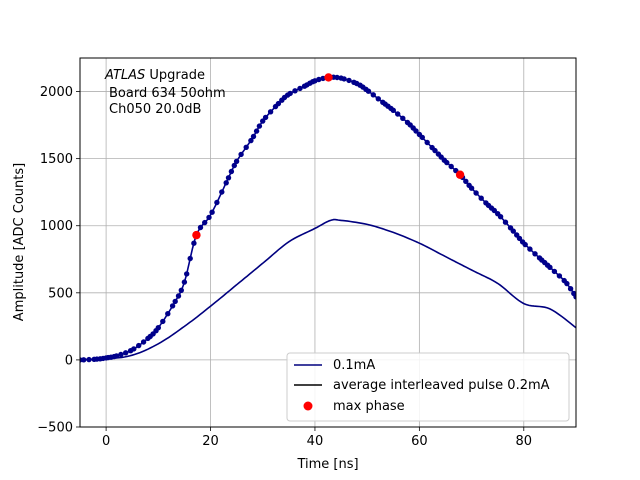  What do you see at coordinates (354, 365) in the screenshot?
I see `legend-label-0.1mA: 0.1mA` at bounding box center [354, 365].